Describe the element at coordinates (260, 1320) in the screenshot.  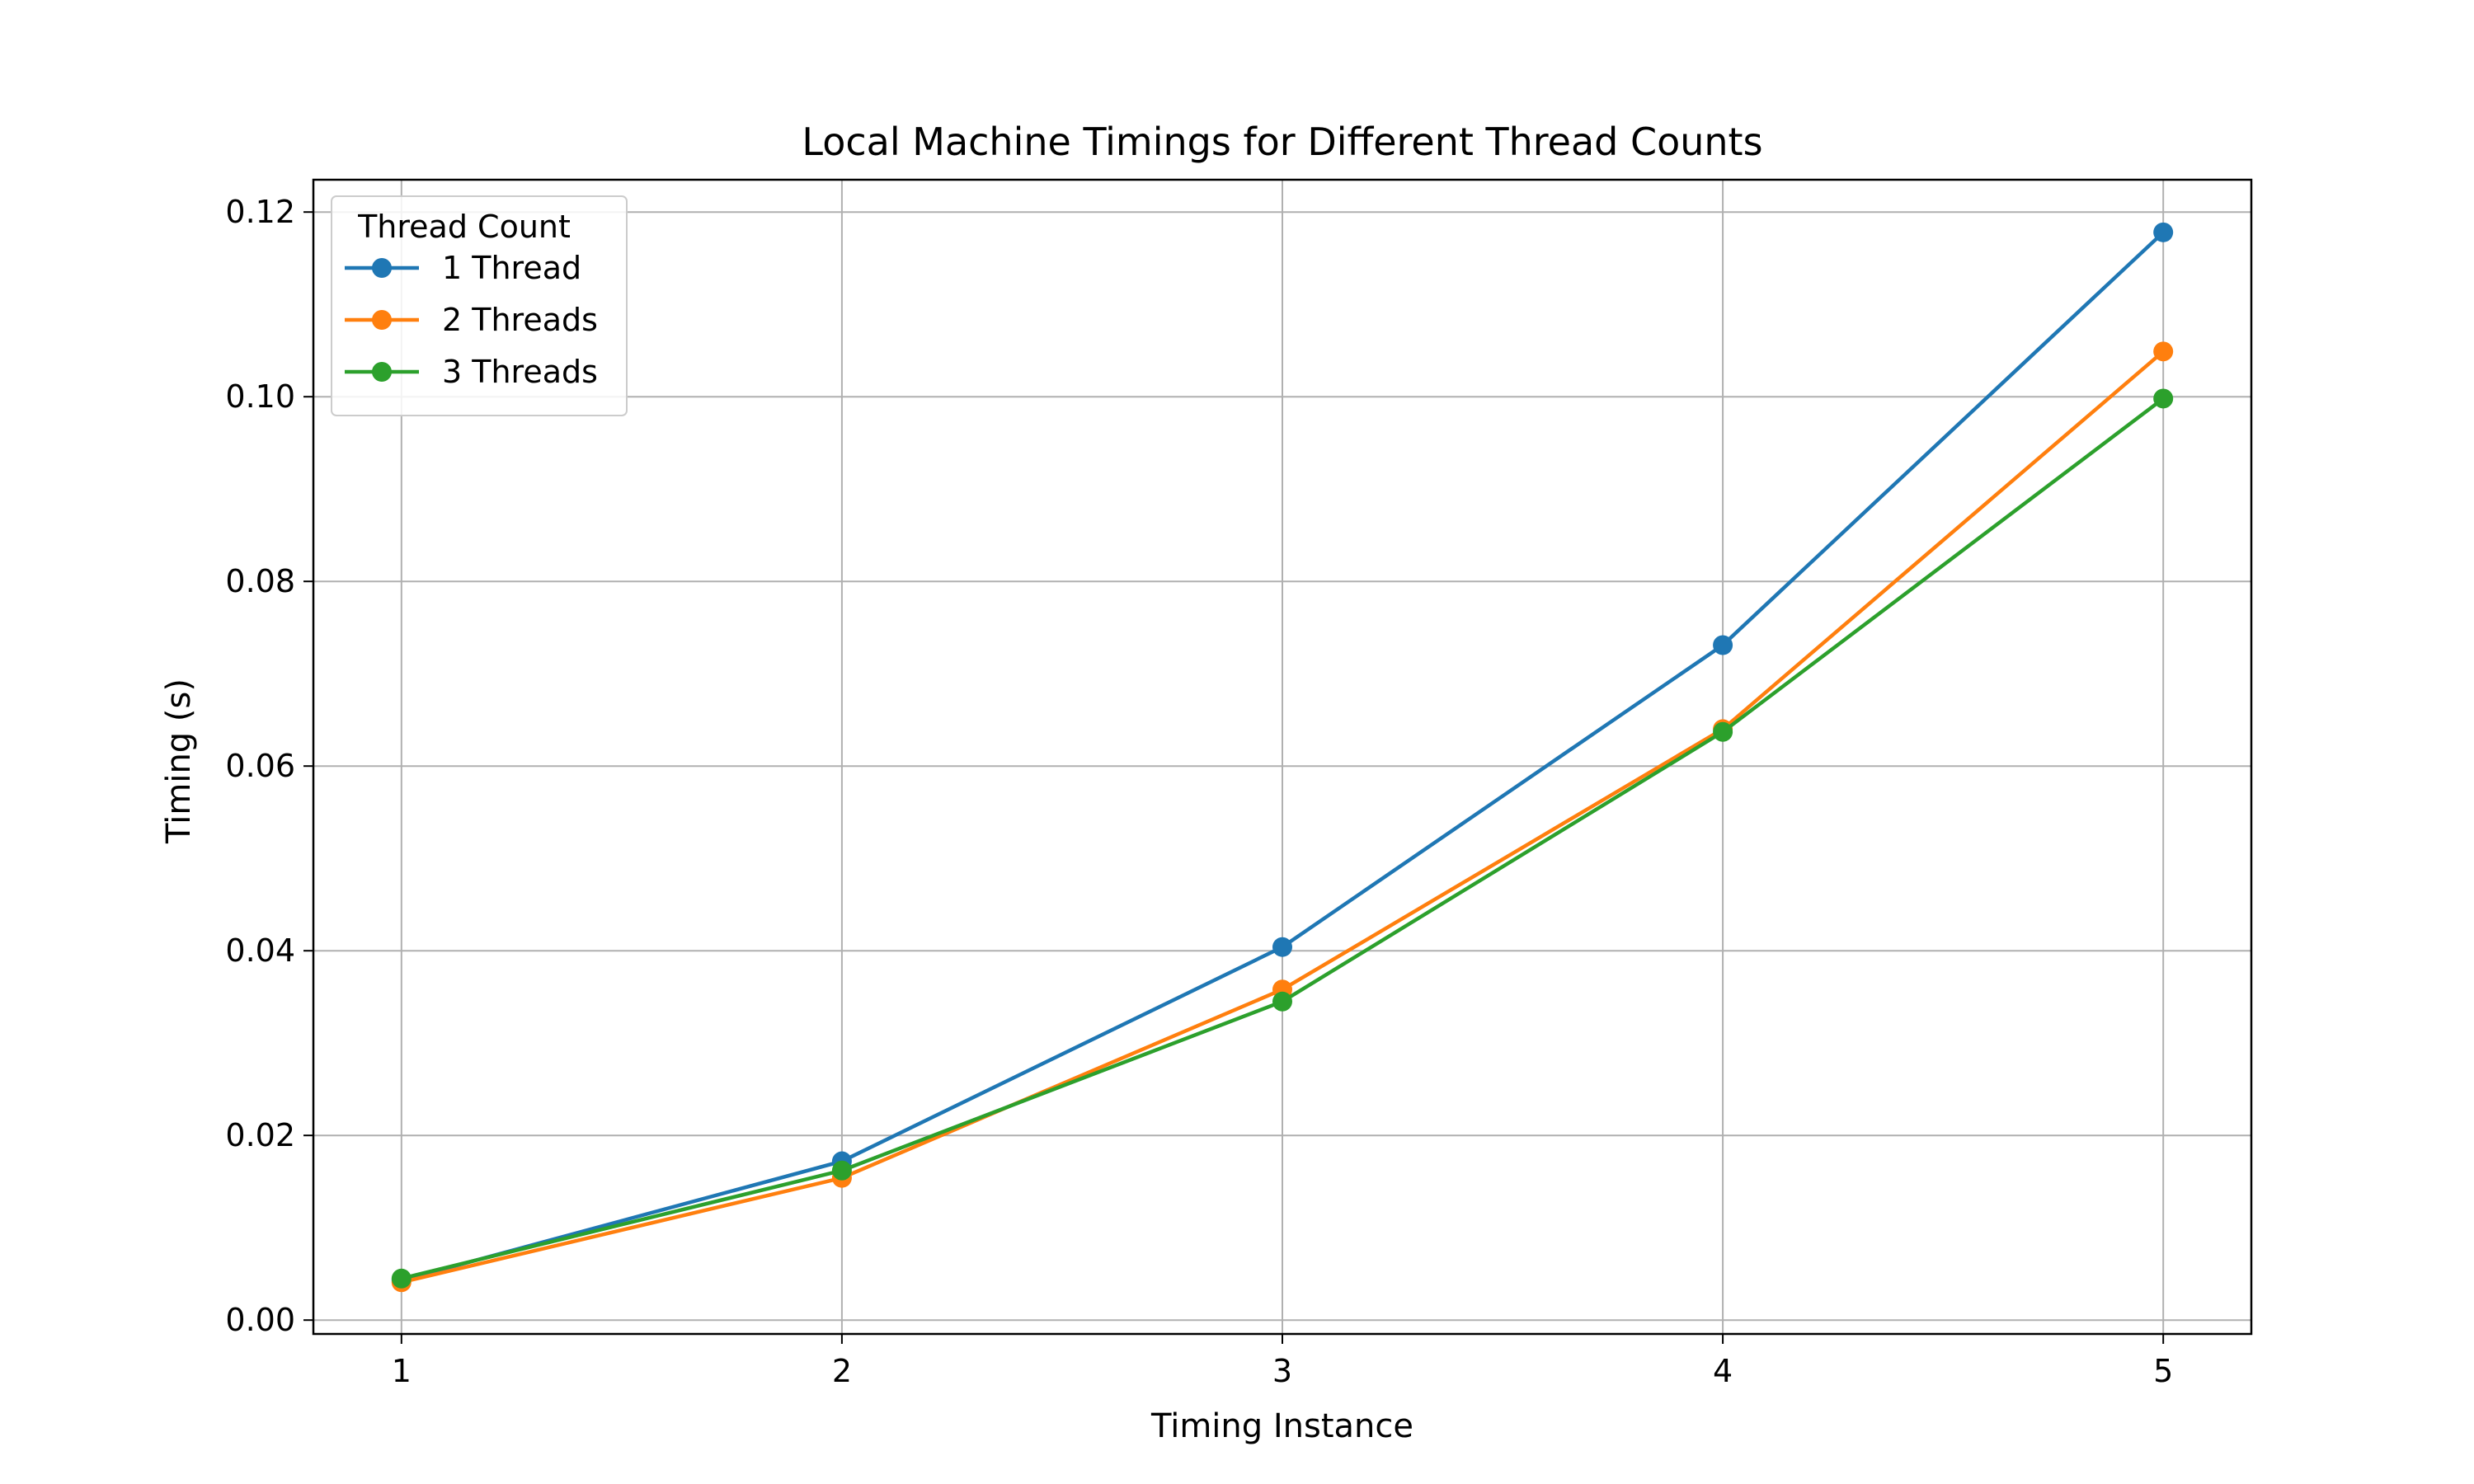
I see `y-tick-label: 0.00` at that location.